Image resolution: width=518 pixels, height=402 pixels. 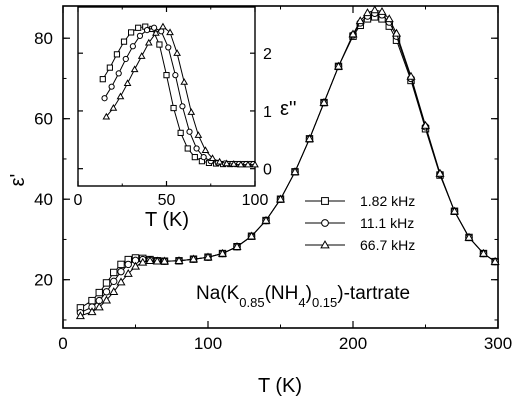 I want to click on legend-label: 11.1 kHz, so click(x=387, y=223).